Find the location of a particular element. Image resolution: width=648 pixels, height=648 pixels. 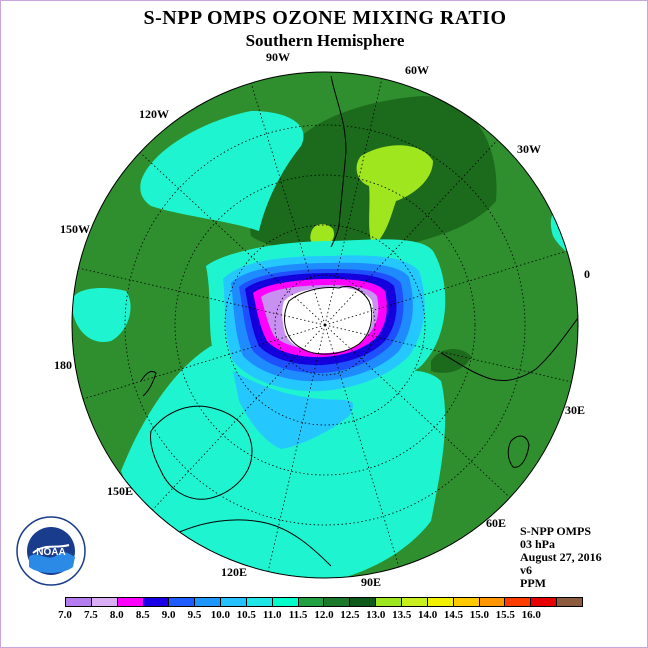

field-cyan-top is located at coordinates (222, 171).